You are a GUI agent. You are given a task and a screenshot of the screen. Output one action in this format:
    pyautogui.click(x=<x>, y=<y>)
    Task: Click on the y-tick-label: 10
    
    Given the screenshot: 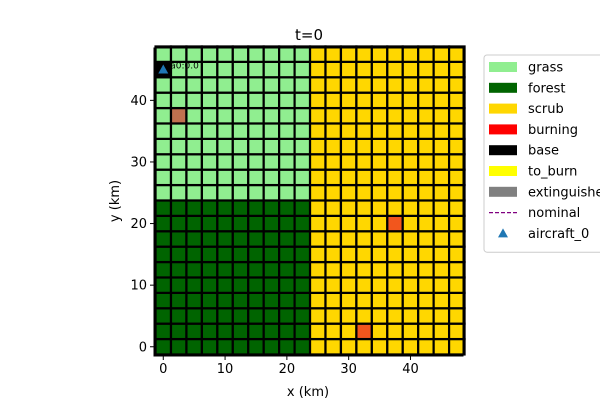 What is the action you would take?
    pyautogui.click(x=138, y=286)
    